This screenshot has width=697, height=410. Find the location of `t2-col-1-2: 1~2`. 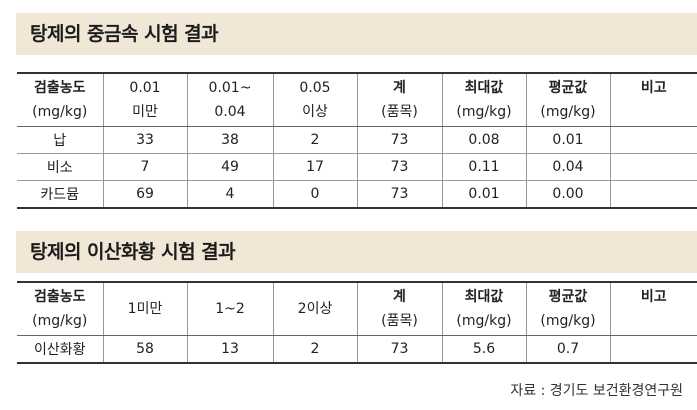

t2-col-1-2: 1~2 is located at coordinates (229, 308).